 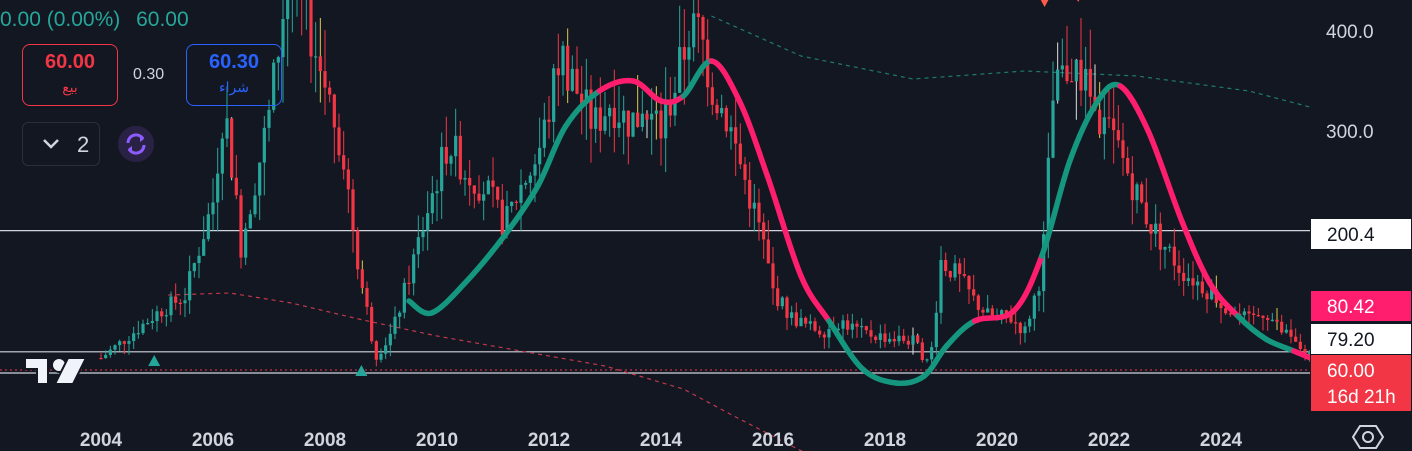 What do you see at coordinates (70, 75) in the screenshot?
I see `sell-button: 60.00 بيع` at bounding box center [70, 75].